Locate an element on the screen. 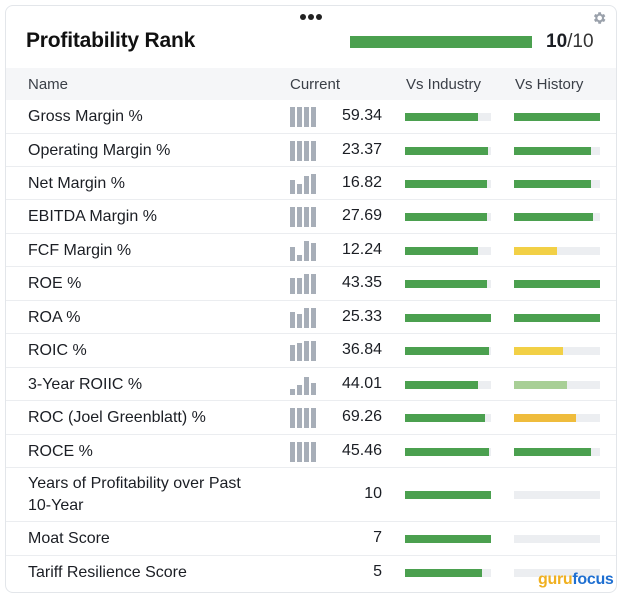 The height and width of the screenshot is (600, 622). table-row: EBITDA Margin % 27.69 is located at coordinates (311, 217).